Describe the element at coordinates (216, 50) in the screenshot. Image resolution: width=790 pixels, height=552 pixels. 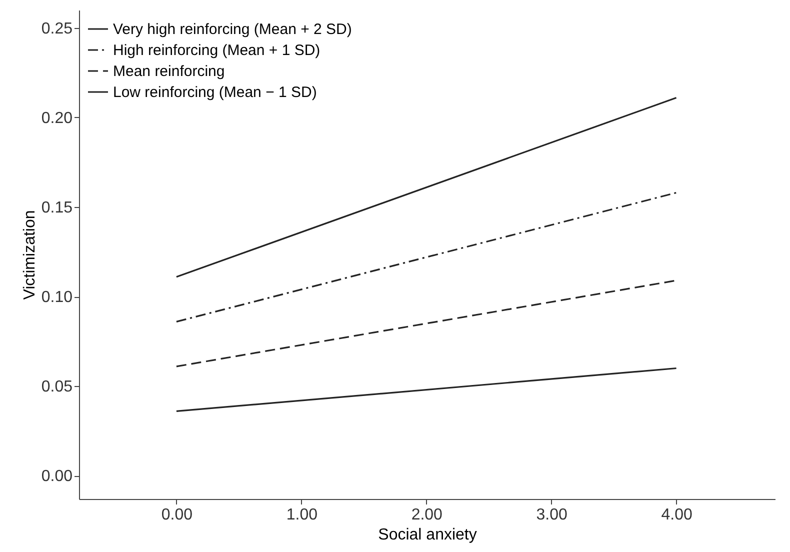
I see `legend-label: High reinforcing (Mean + 1 SD)` at that location.